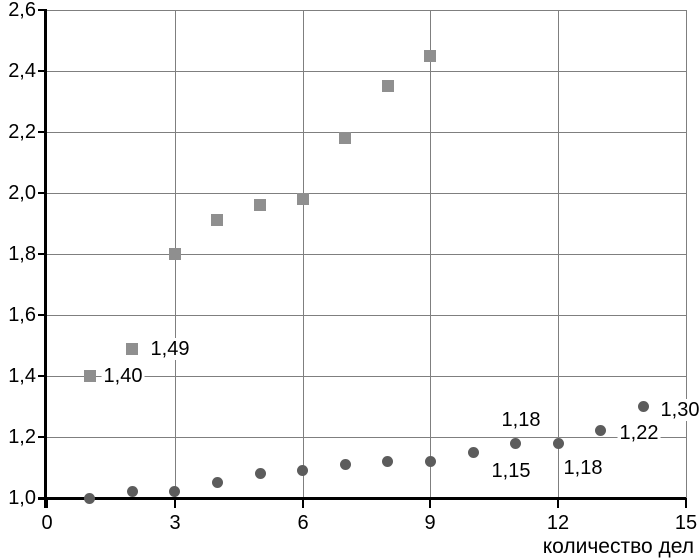 The width and height of the screenshot is (699, 560). I want to click on y-tick-label: 2,4, so click(22, 71).